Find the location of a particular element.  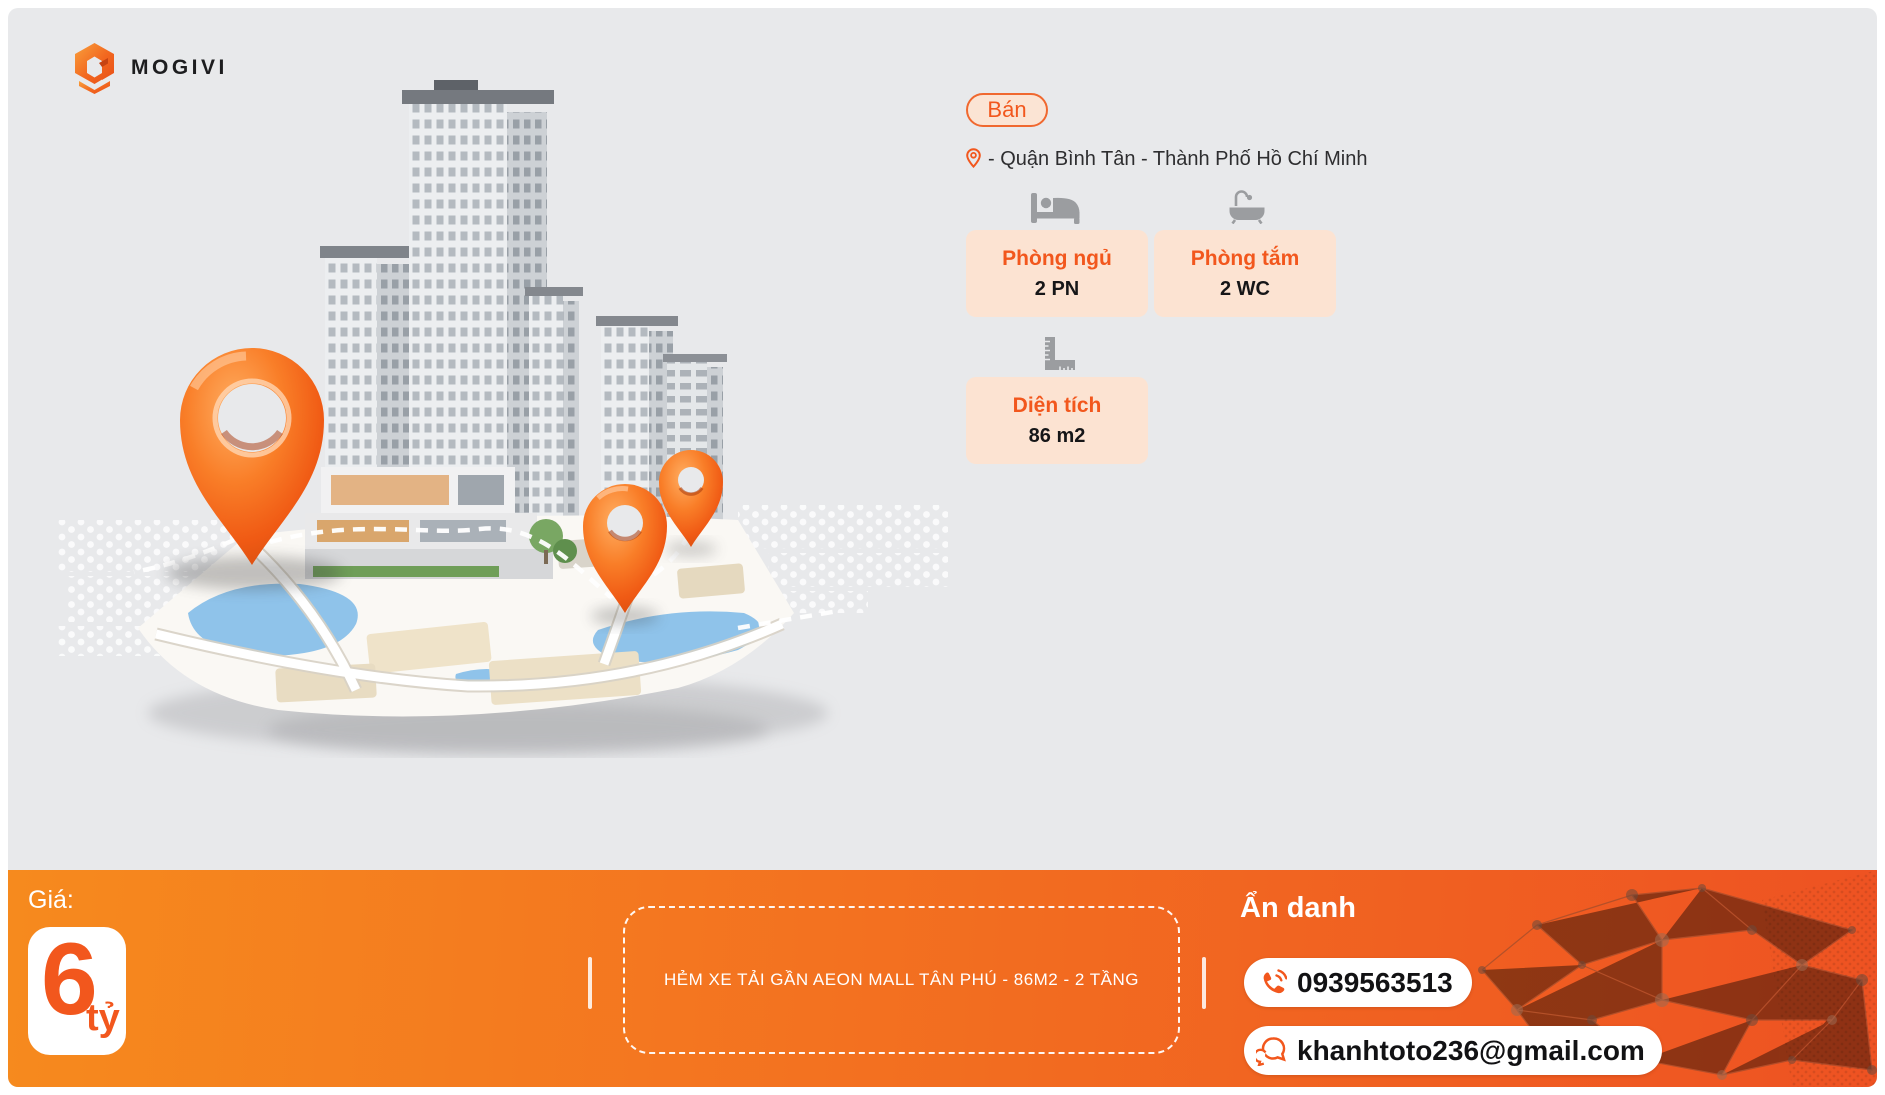

mogivi-logo: MOGIVI is located at coordinates (150, 68).